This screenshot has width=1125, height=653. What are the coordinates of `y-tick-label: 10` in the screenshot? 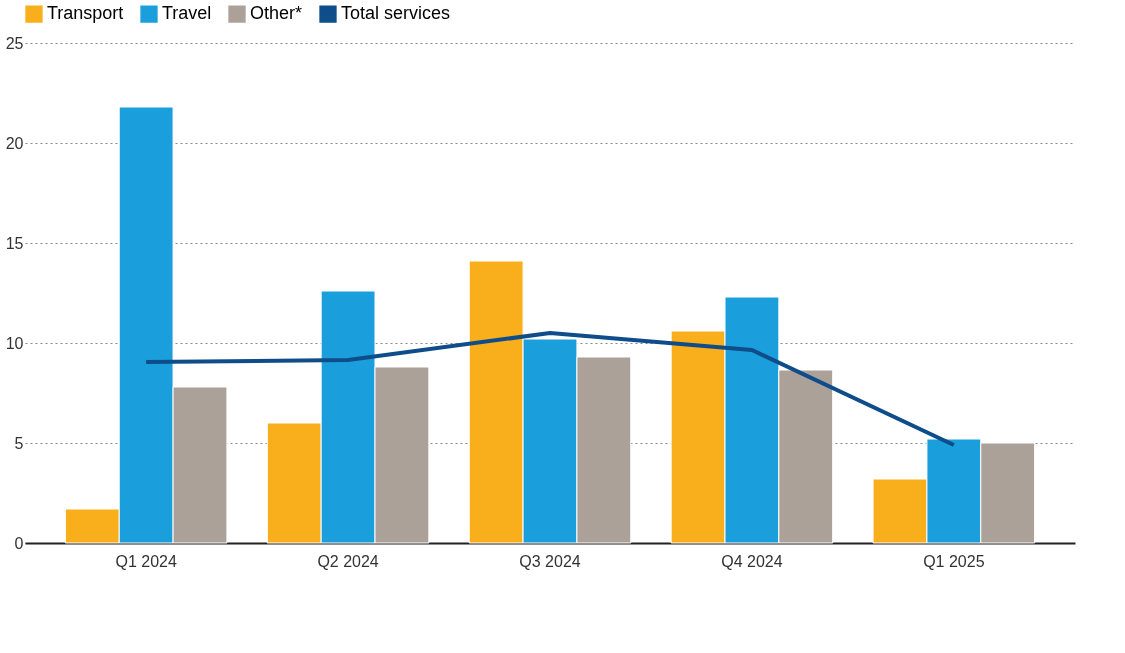 It's located at (14, 343).